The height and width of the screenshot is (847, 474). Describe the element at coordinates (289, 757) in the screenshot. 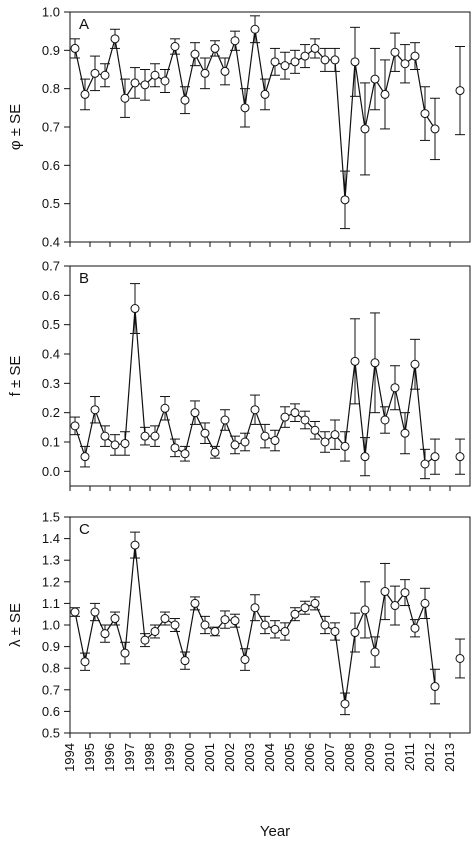

I see `year-label: 2005` at that location.